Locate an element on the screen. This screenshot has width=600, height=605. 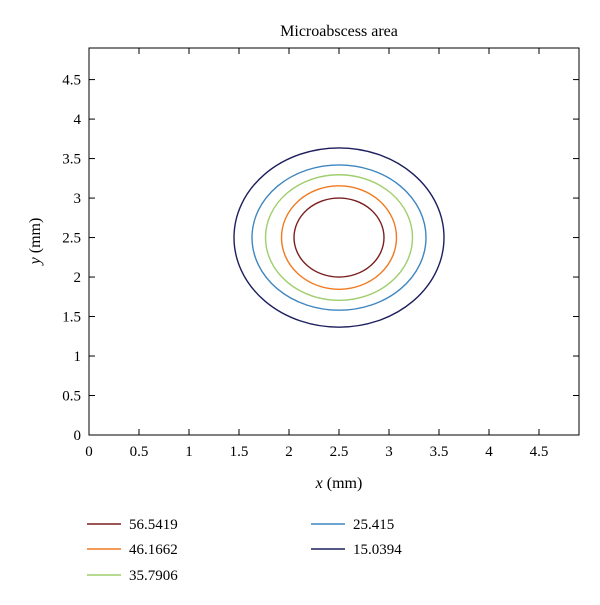
contour-lines is located at coordinates (339, 237).